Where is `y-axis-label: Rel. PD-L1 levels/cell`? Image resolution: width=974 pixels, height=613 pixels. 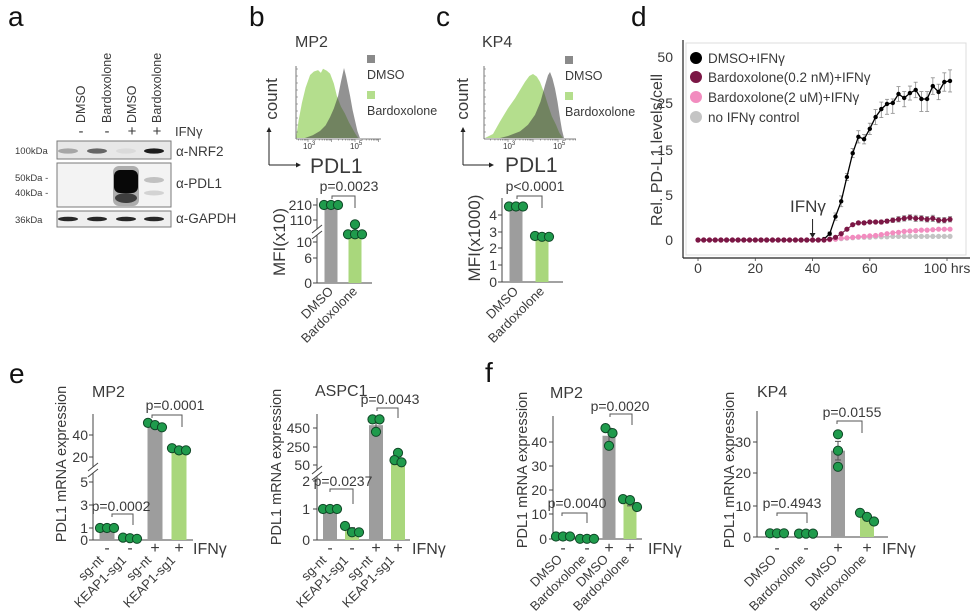 y-axis-label: Rel. PD-L1 levels/cell is located at coordinates (657, 150).